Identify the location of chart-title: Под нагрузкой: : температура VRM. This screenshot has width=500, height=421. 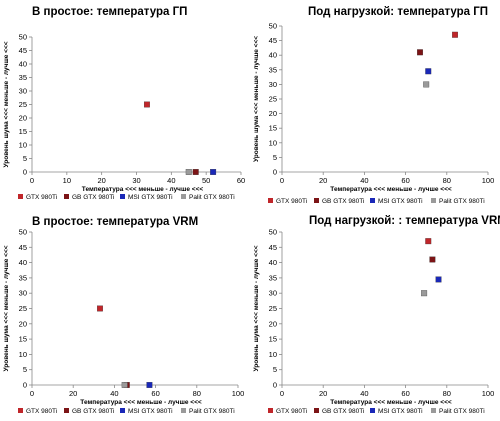
(404, 221).